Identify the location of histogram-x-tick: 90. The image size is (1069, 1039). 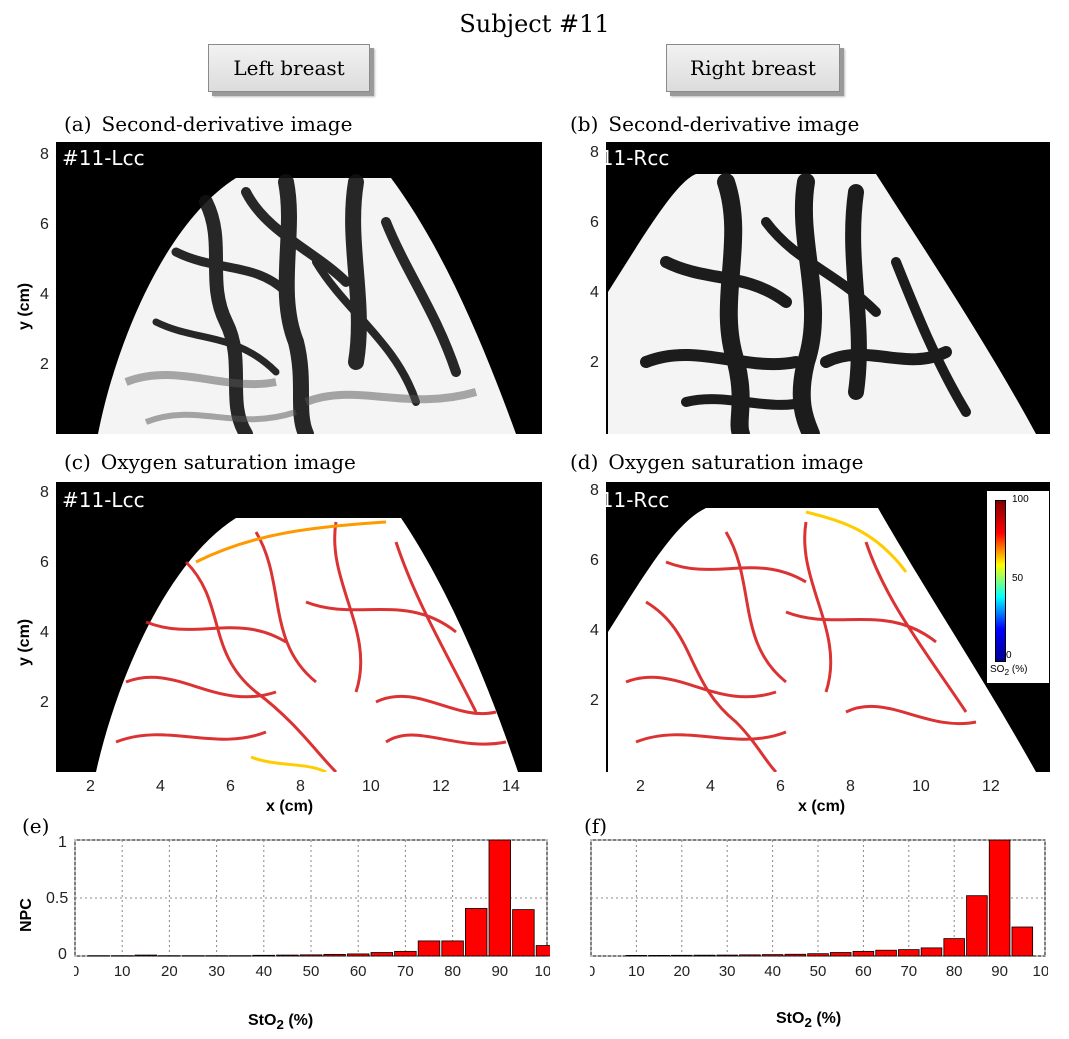
(999, 971).